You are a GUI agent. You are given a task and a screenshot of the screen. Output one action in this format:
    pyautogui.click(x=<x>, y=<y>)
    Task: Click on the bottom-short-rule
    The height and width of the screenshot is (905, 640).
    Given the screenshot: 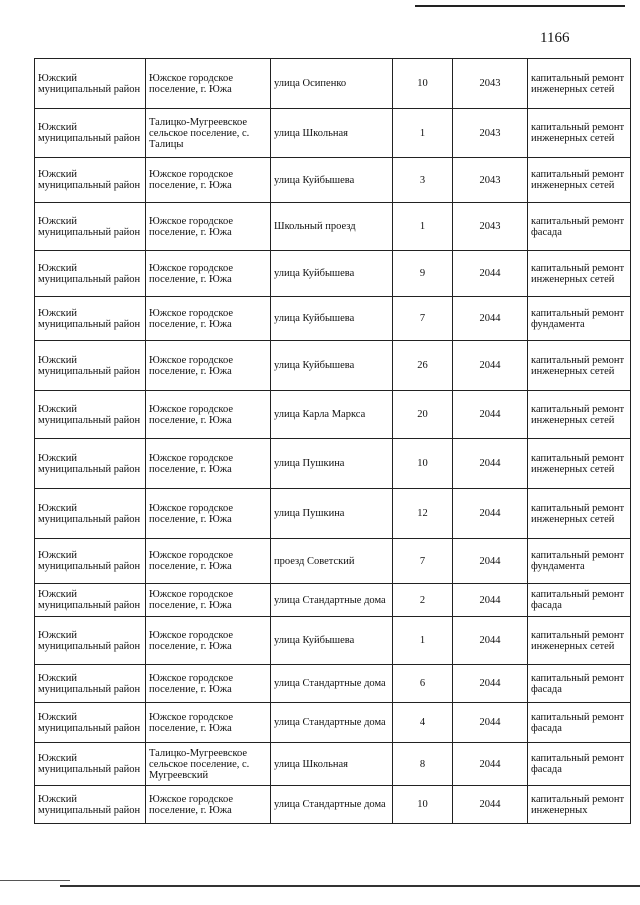 What is the action you would take?
    pyautogui.click(x=35, y=880)
    